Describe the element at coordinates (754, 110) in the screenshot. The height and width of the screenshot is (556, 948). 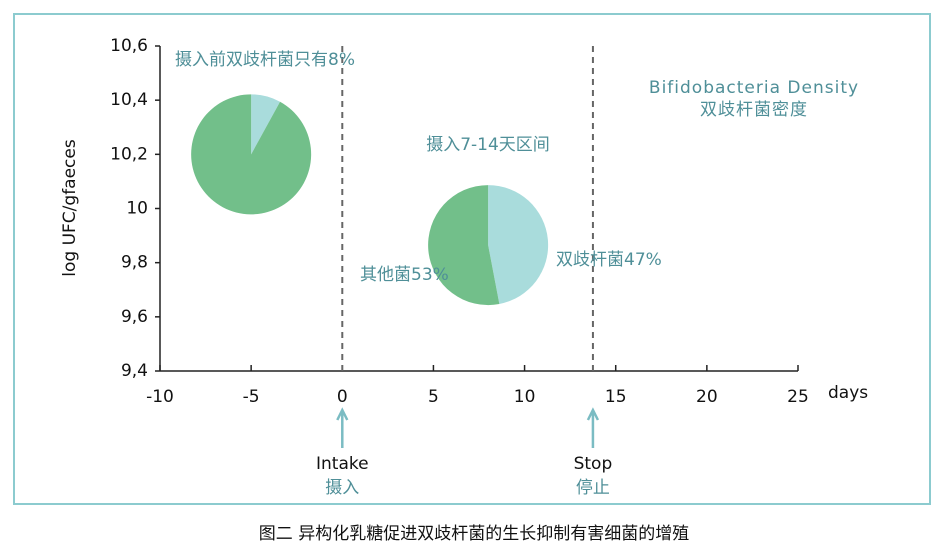
I see `annotation: 双歧杆菌密度` at that location.